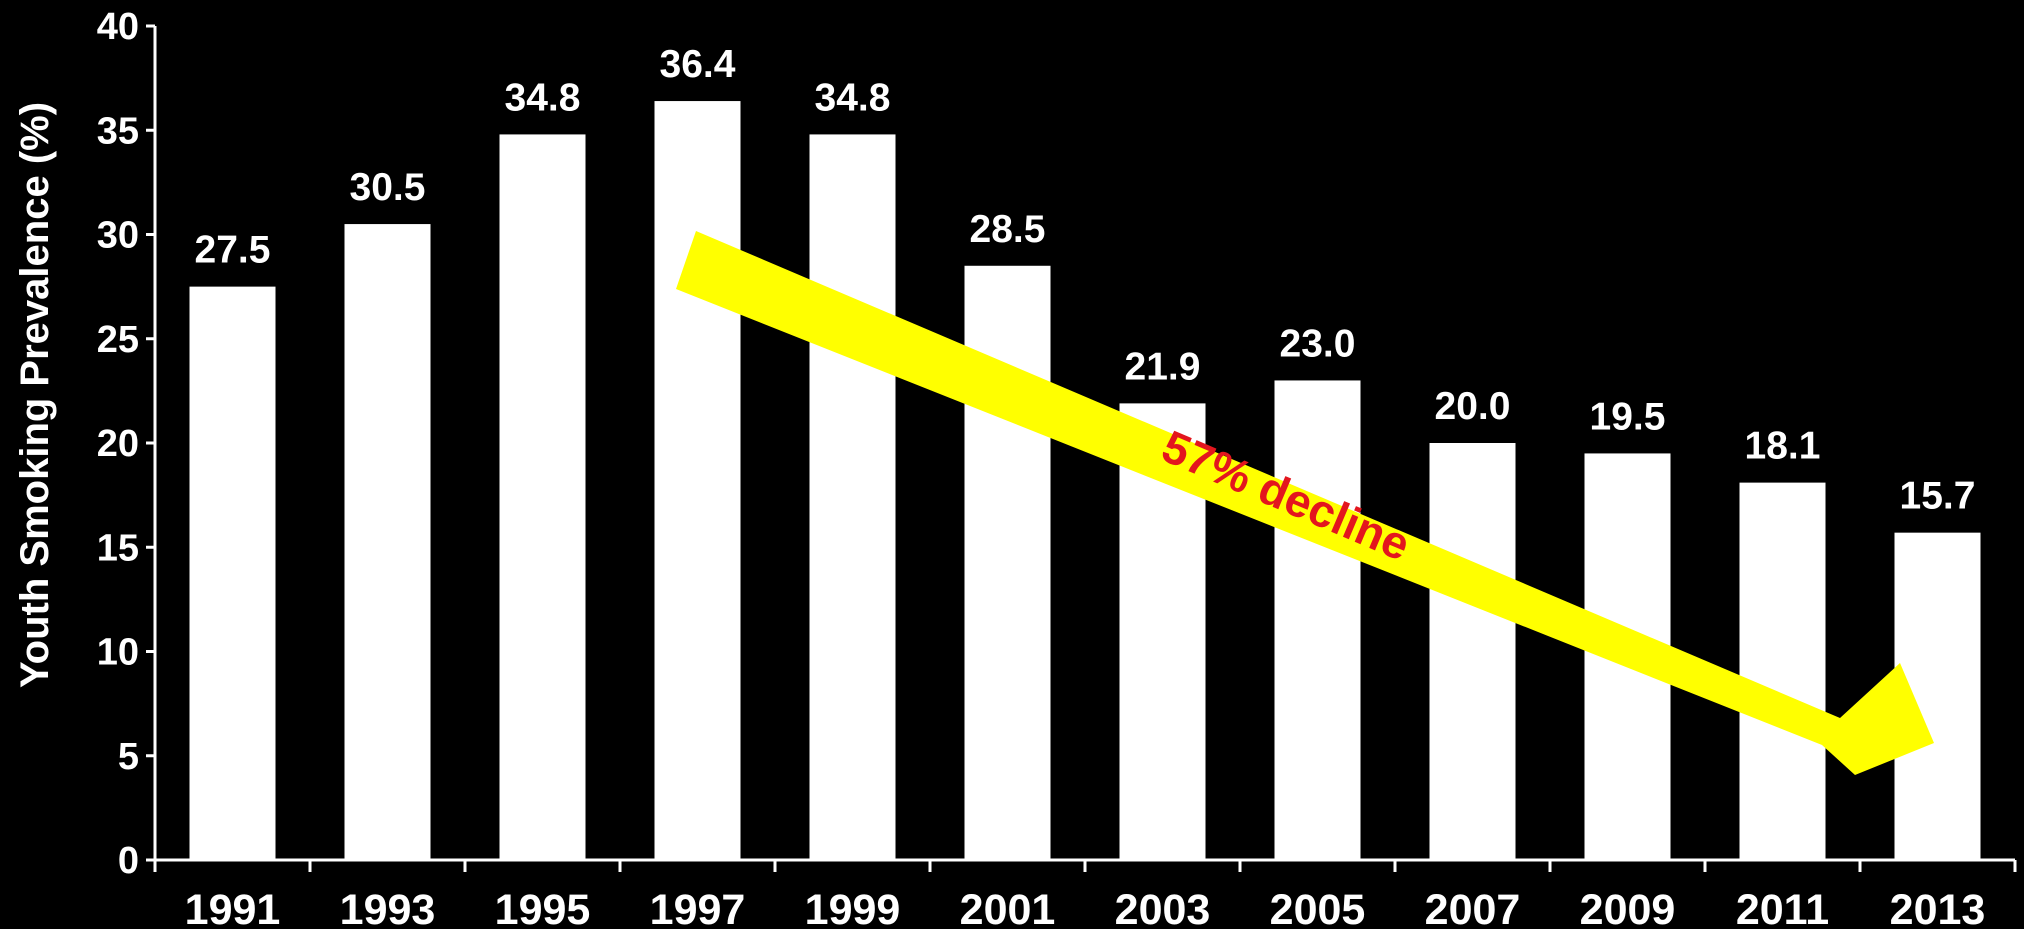  What do you see at coordinates (543, 97) in the screenshot?
I see `data-label-1995: 34.8` at bounding box center [543, 97].